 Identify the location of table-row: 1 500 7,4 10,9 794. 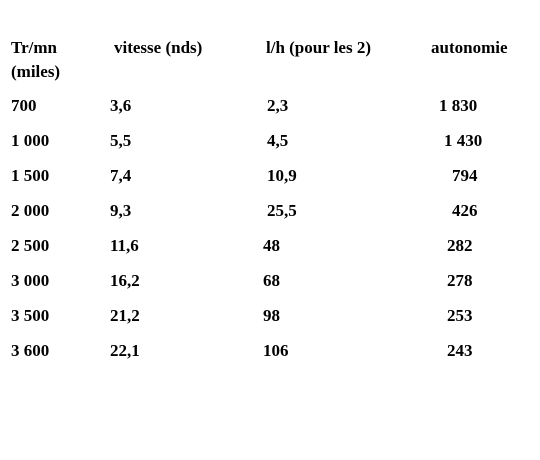
(270, 177).